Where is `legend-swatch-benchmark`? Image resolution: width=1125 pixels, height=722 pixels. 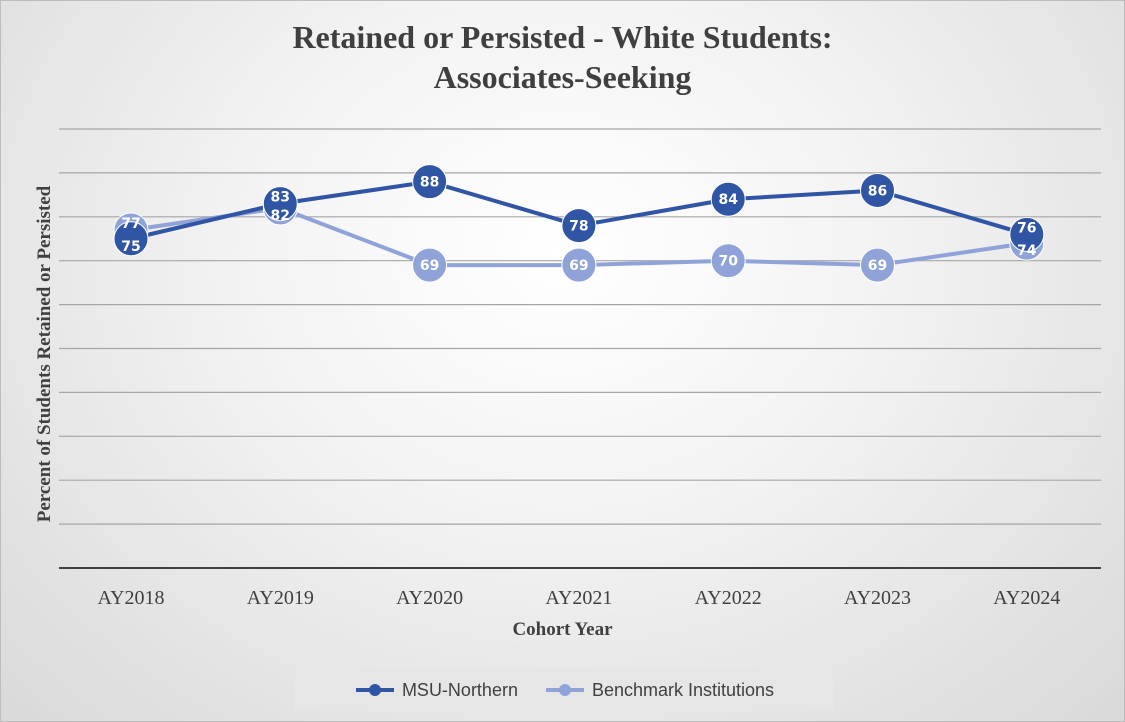
legend-swatch-benchmark is located at coordinates (564, 690).